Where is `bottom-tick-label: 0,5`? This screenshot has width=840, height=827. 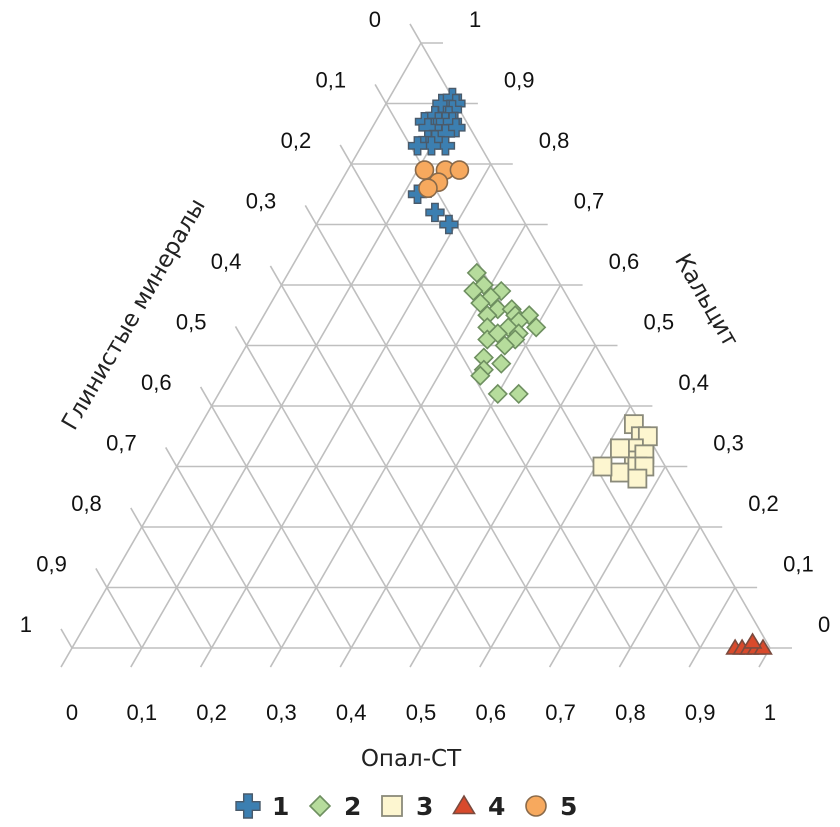
bottom-tick-label: 0,5 is located at coordinates (421, 712).